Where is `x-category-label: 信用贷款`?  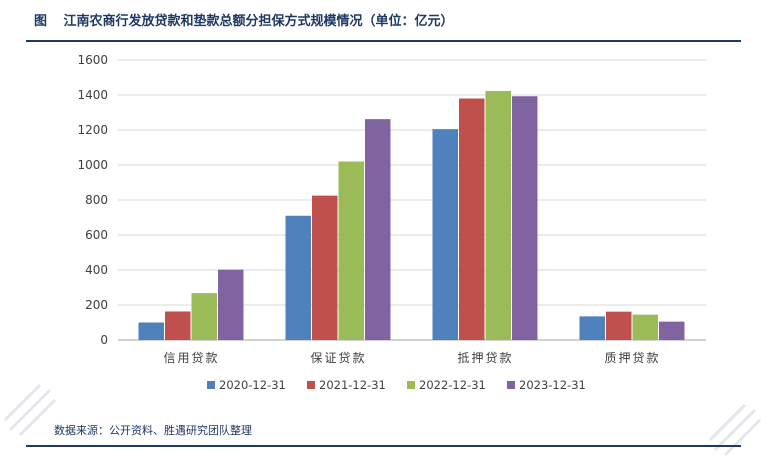 x-category-label: 信用贷款 is located at coordinates (191, 358).